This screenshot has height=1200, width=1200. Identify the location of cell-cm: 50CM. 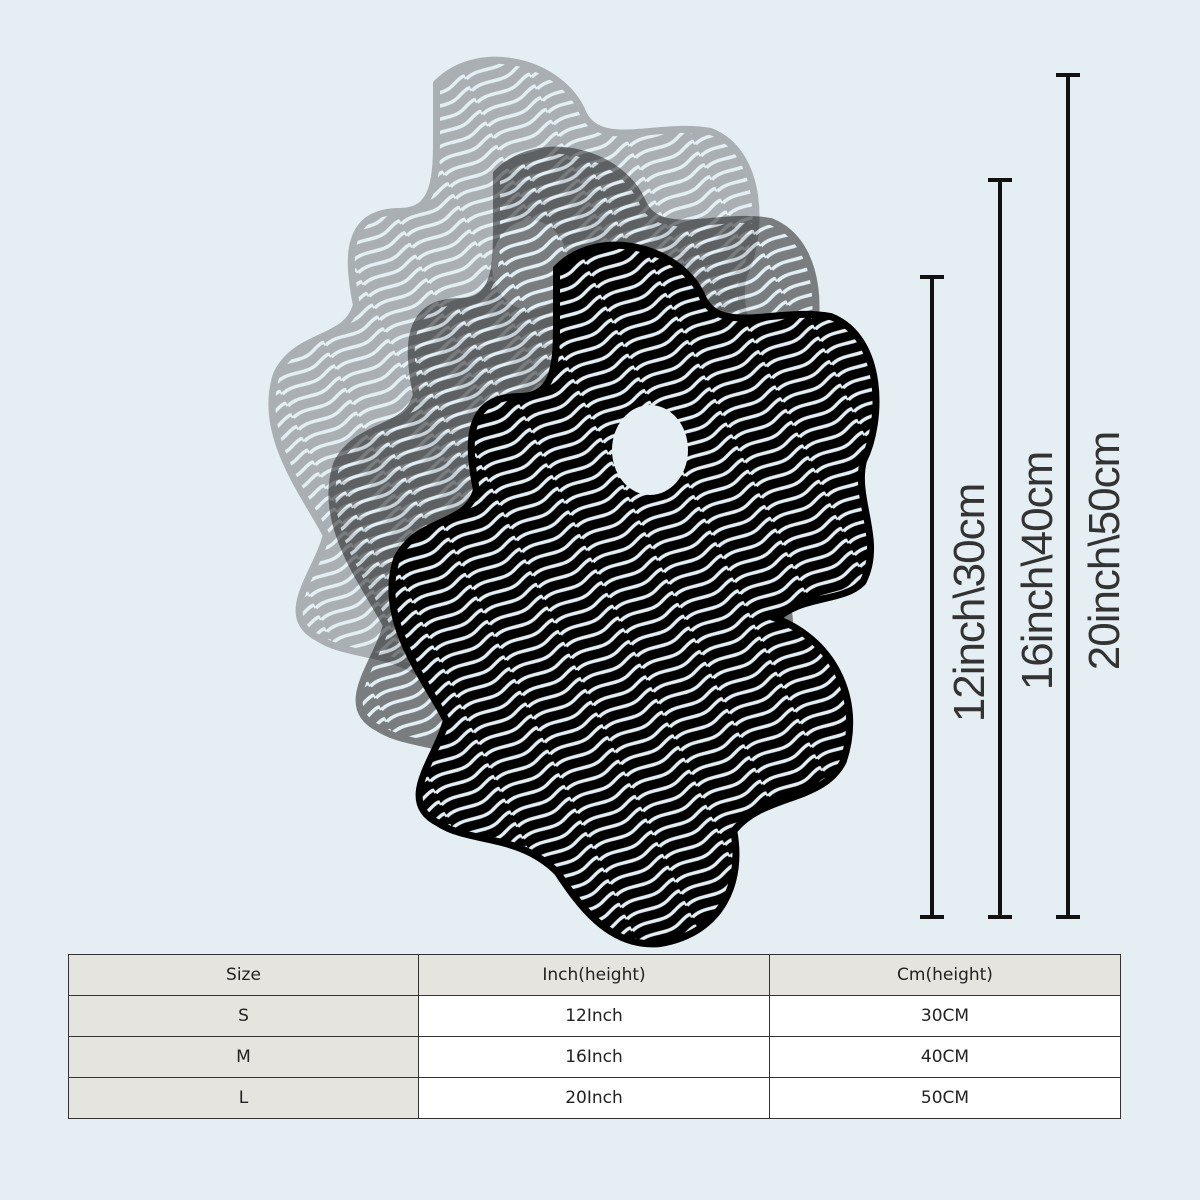
(945, 1098).